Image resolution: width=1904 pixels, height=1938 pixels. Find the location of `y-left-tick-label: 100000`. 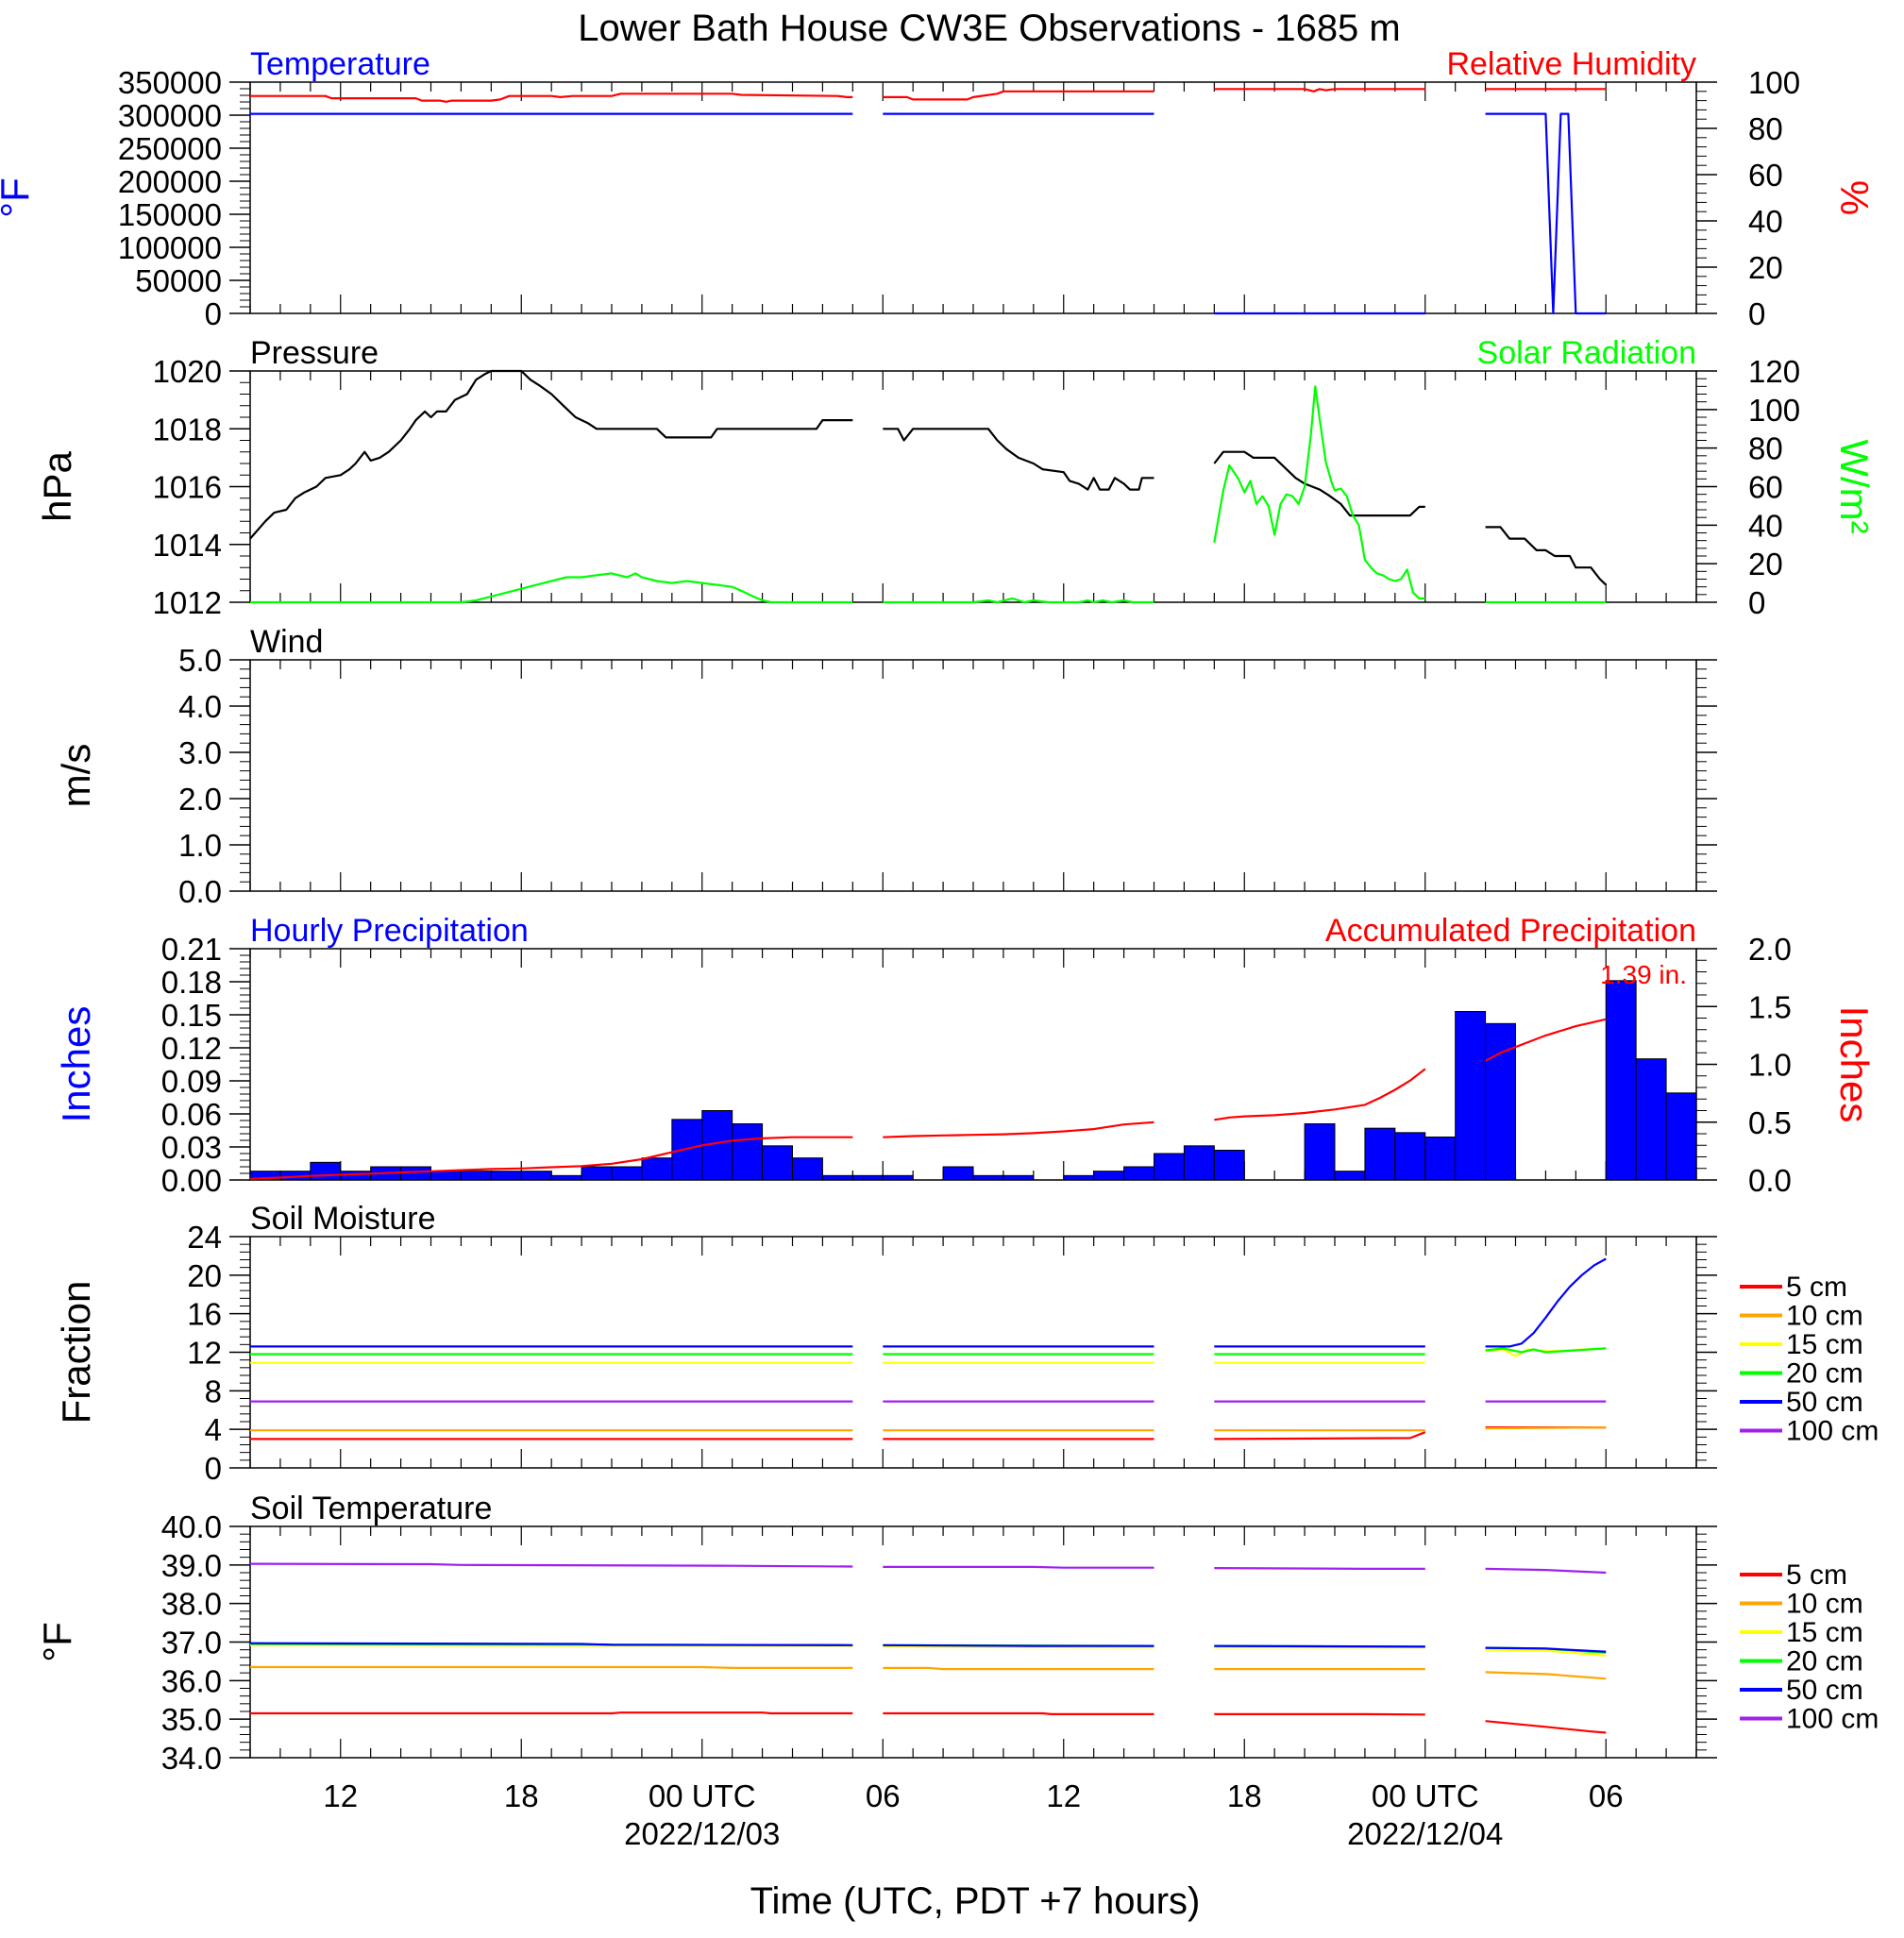

y-left-tick-label: 100000 is located at coordinates (170, 248).